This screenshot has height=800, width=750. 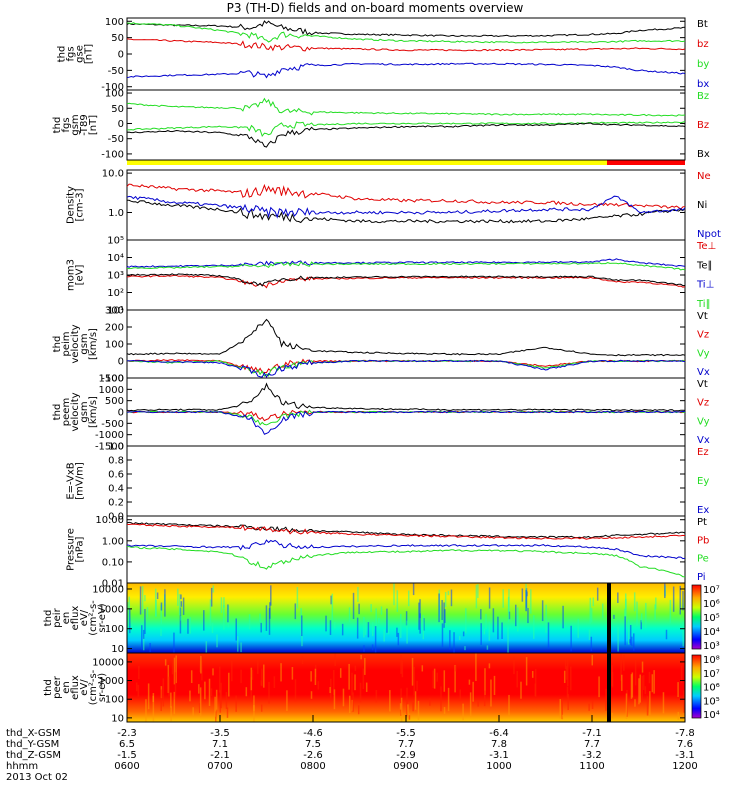 What do you see at coordinates (703, 84) in the screenshot?
I see `legend-entry: bx` at bounding box center [703, 84].